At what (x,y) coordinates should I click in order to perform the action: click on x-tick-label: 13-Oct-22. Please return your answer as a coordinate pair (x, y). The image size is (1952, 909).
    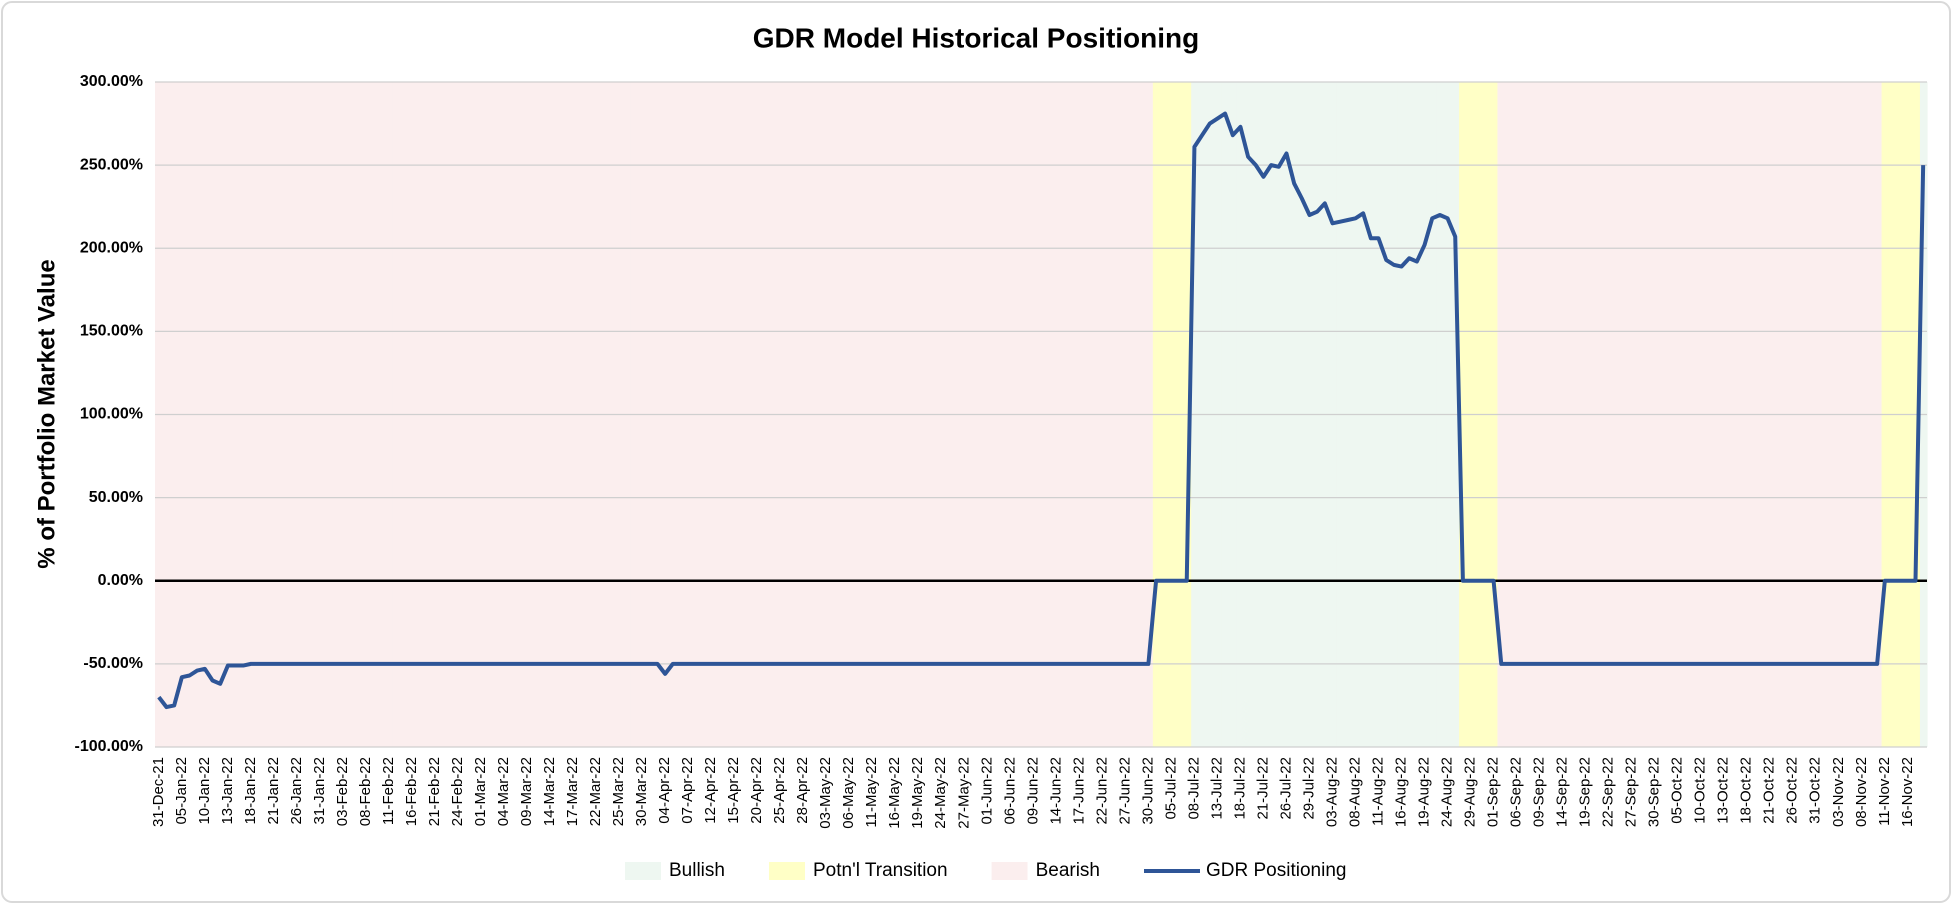
    Looking at the image, I should click on (1723, 790).